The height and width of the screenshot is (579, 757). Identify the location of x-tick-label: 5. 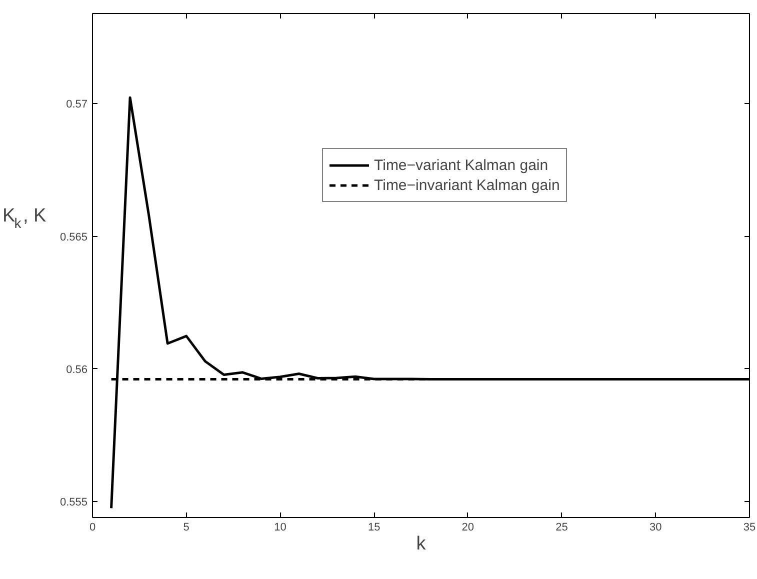
(186, 528).